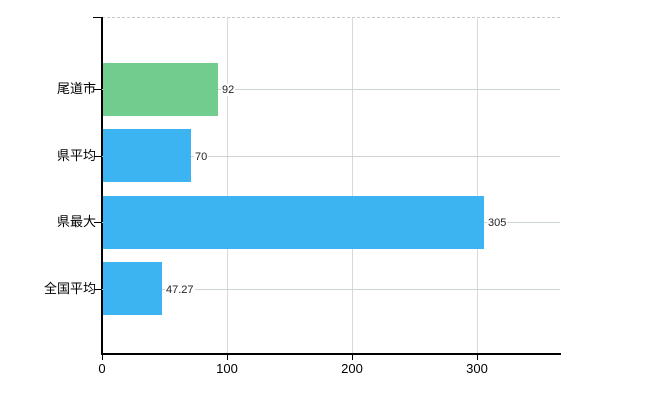 This screenshot has height=400, width=650. Describe the element at coordinates (477, 368) in the screenshot. I see `x-tick-label: 300` at that location.